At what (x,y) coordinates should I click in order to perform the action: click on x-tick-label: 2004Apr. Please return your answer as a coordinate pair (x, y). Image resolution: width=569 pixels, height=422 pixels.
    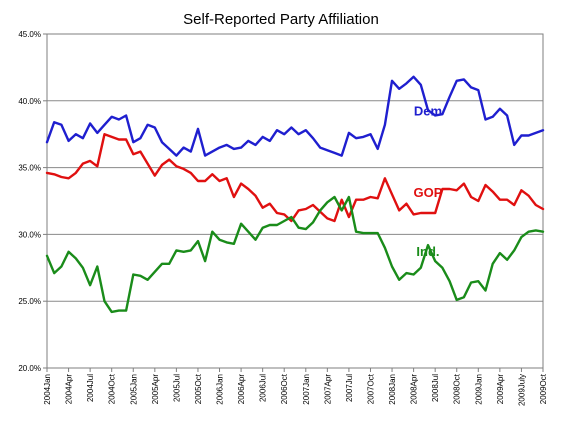
    Looking at the image, I should click on (69, 389).